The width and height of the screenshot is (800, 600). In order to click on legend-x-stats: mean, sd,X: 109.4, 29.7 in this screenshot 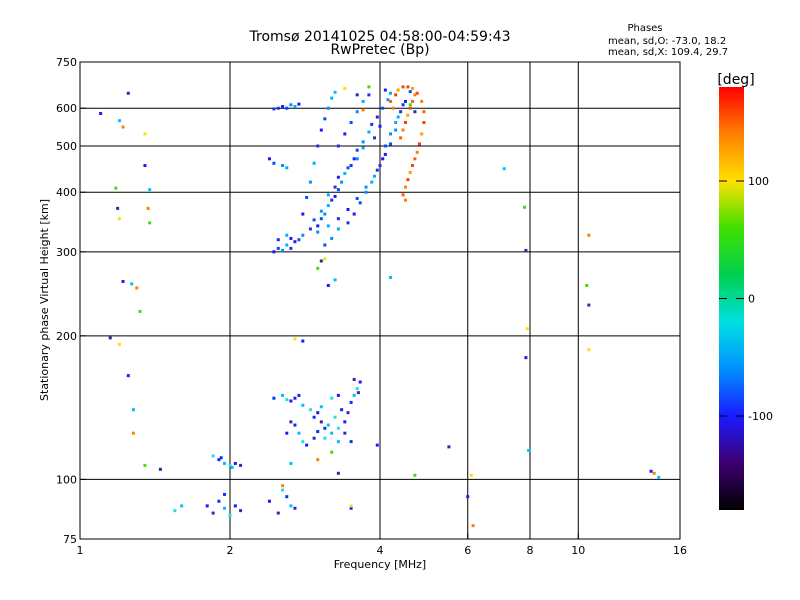, I will do `click(668, 52)`.